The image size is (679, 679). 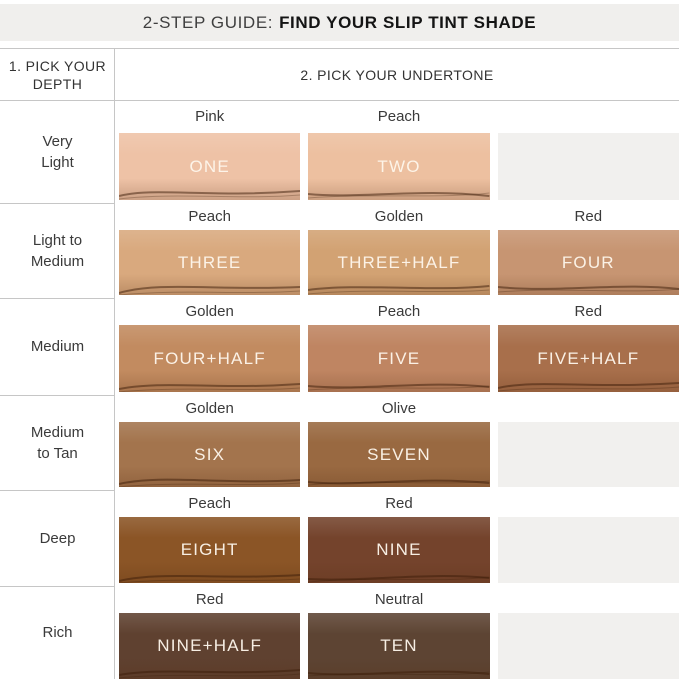 I want to click on shade-swatch: EIGHT, so click(x=210, y=550).